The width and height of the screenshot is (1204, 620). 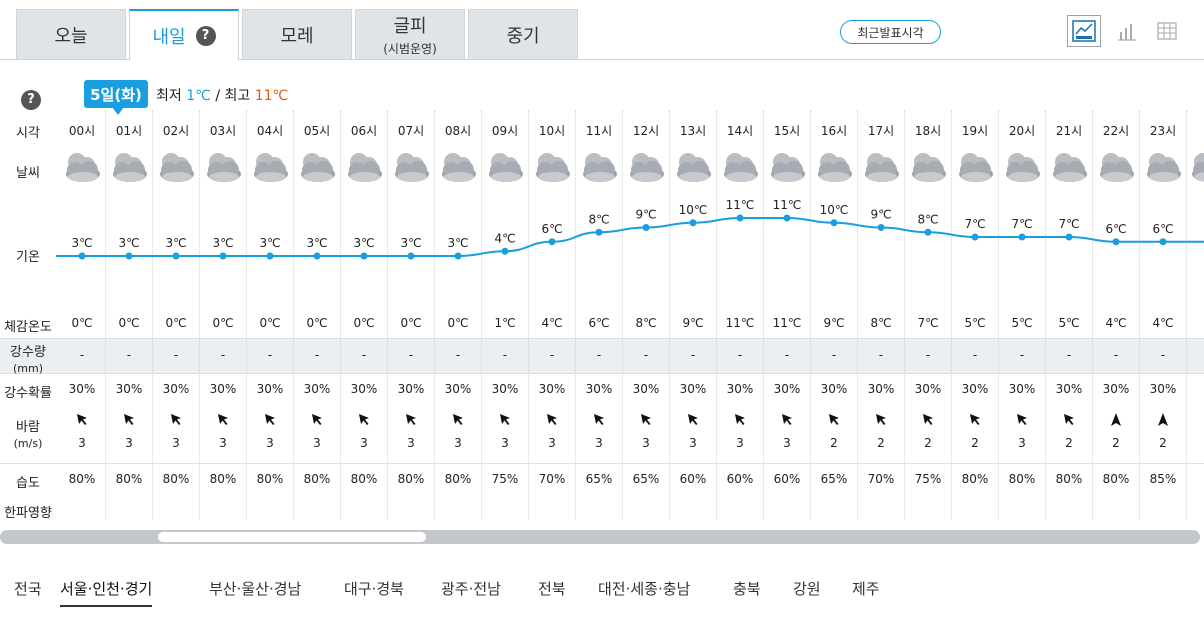 What do you see at coordinates (71, 34) in the screenshot?
I see `tab-today: 오늘` at bounding box center [71, 34].